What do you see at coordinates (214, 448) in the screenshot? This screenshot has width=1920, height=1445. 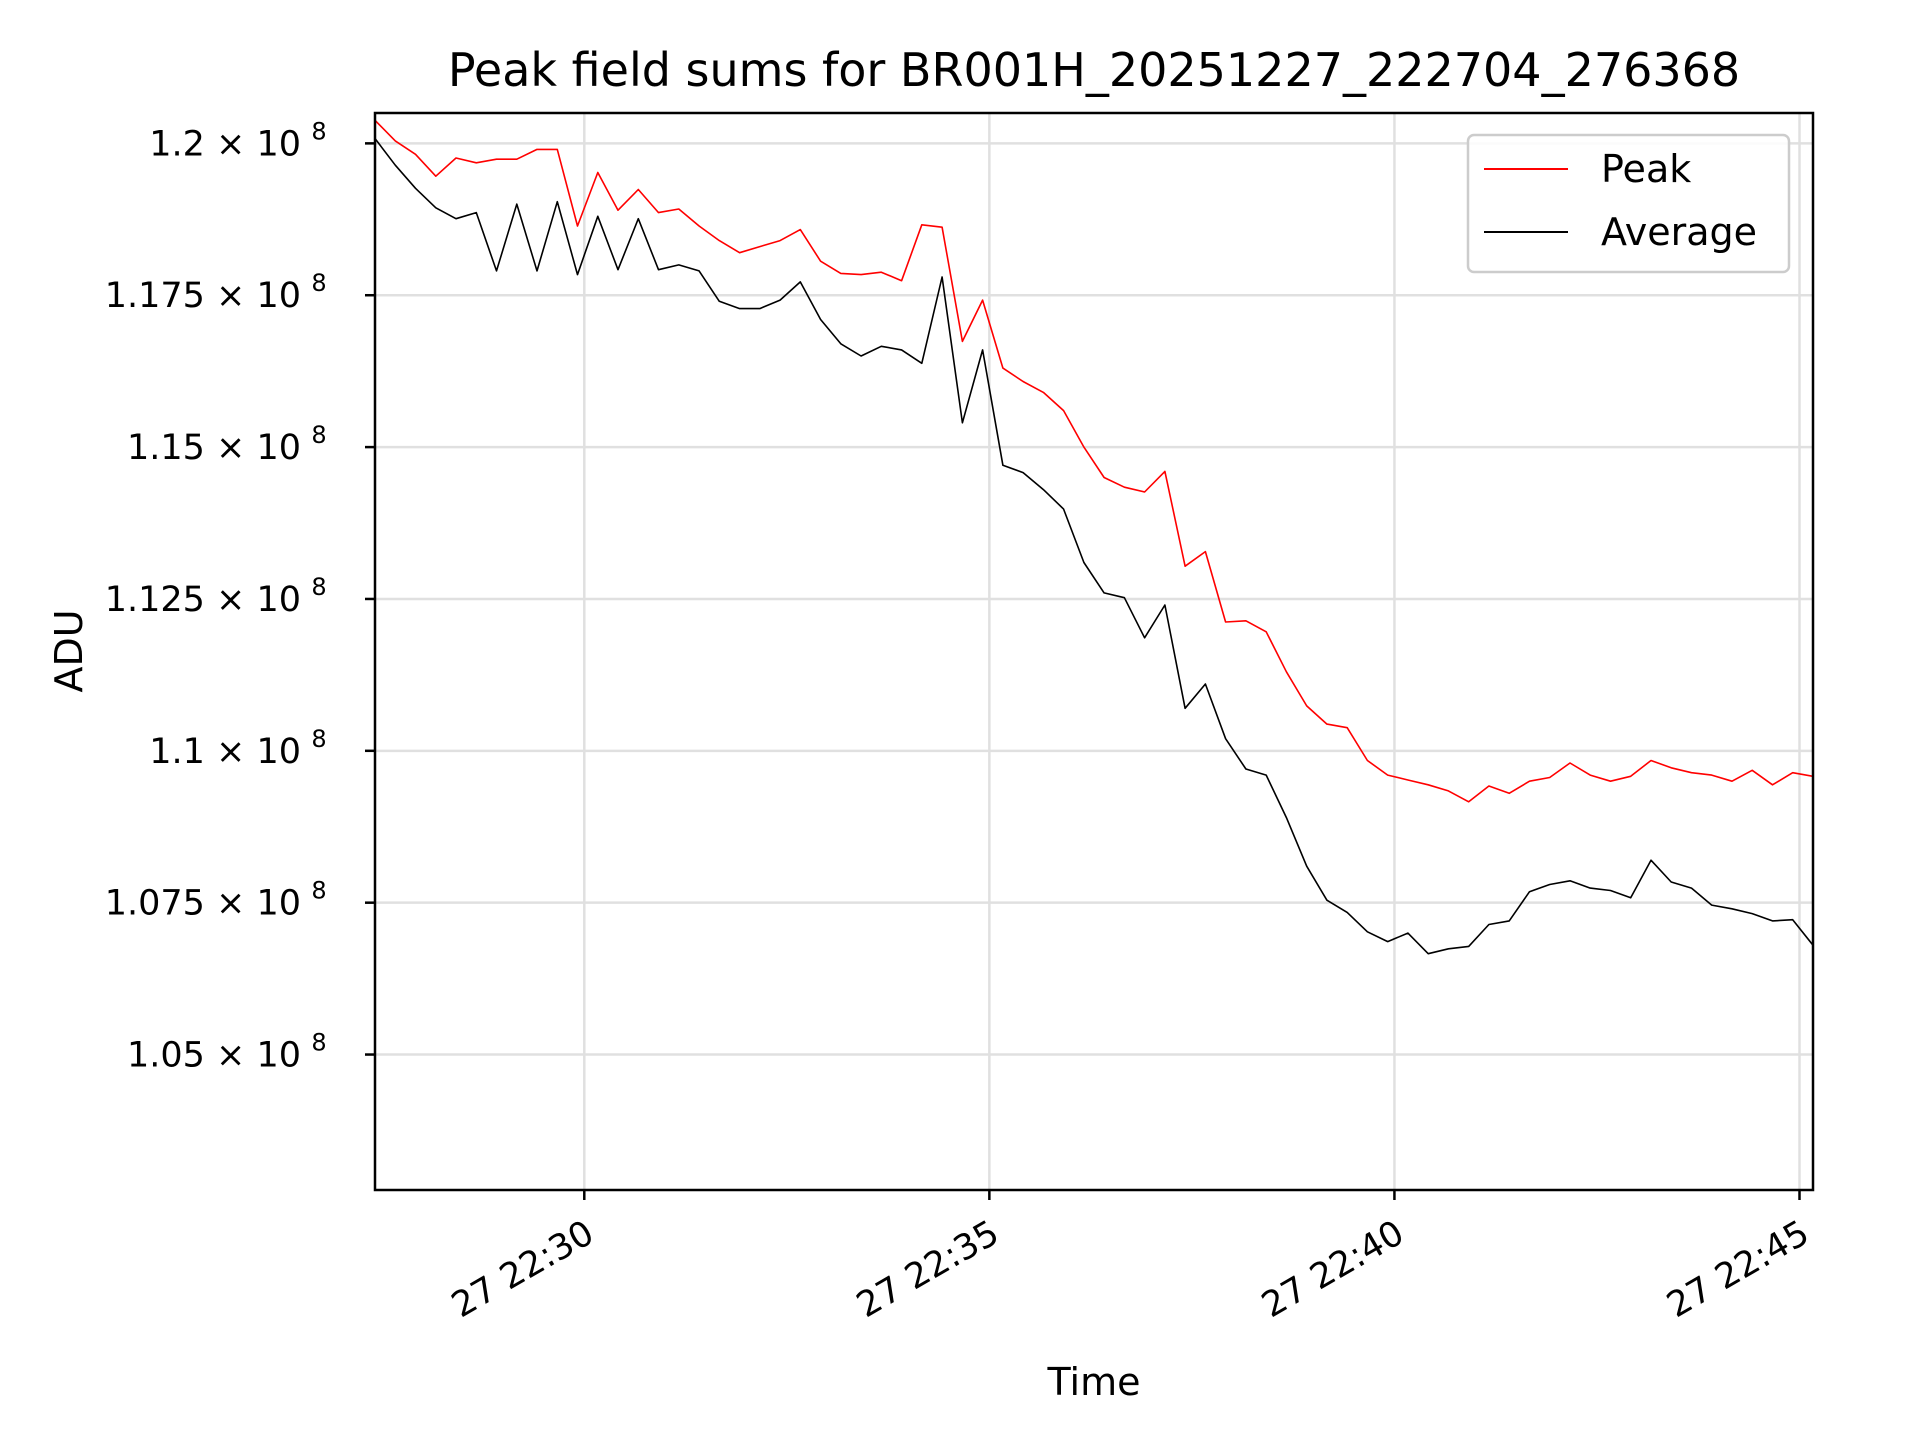 I see `y-tick-label: 1.15 × 10` at bounding box center [214, 448].